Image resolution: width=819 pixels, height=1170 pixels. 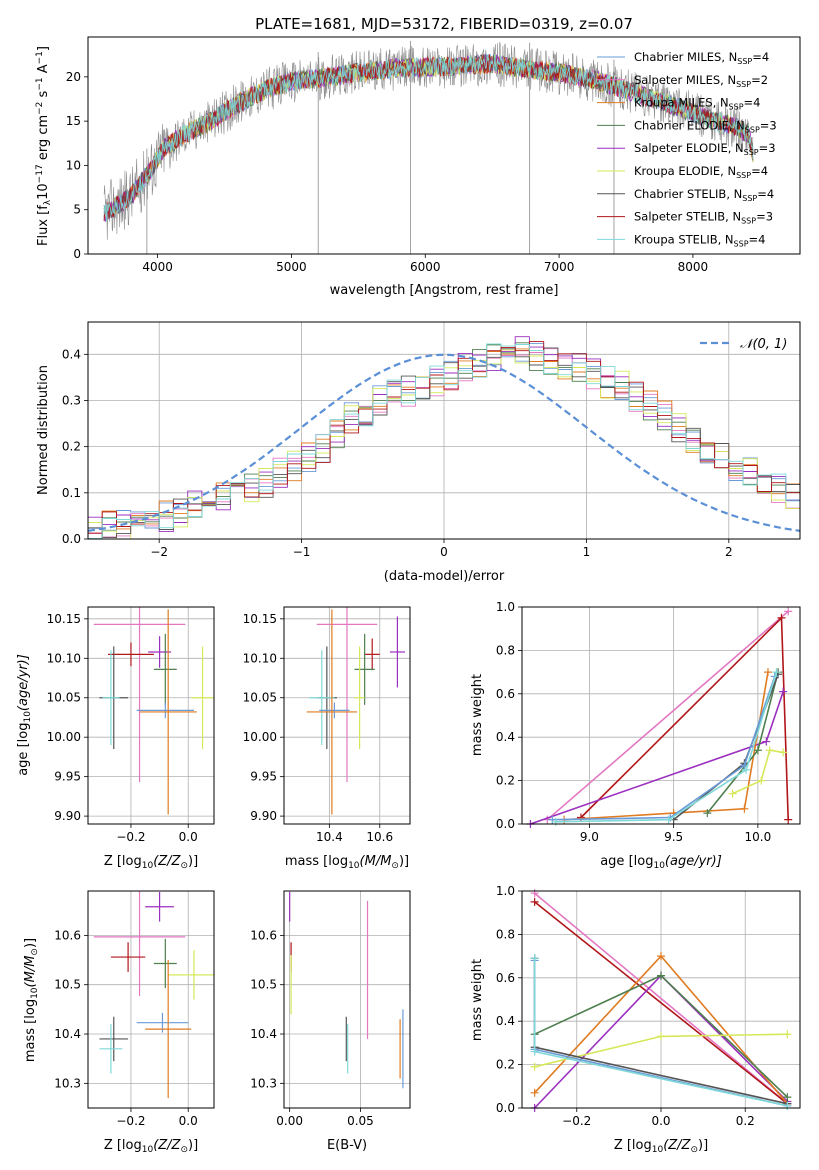 What do you see at coordinates (263, 1083) in the screenshot?
I see `y-tick-label: 10.3` at bounding box center [263, 1083].